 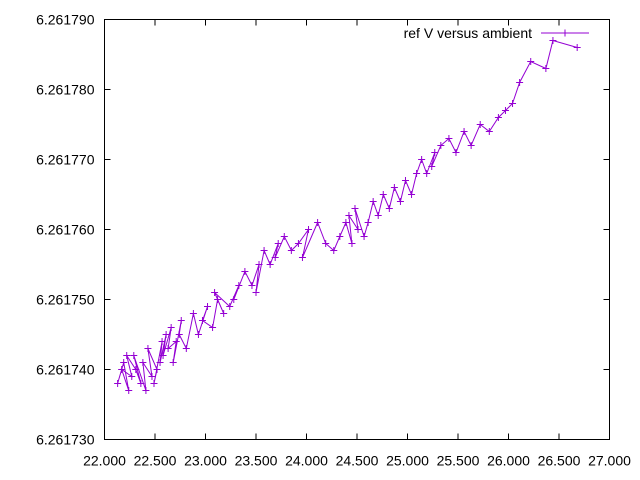 What do you see at coordinates (65, 90) in the screenshot?
I see `y-tick-label: 6.261780` at bounding box center [65, 90].